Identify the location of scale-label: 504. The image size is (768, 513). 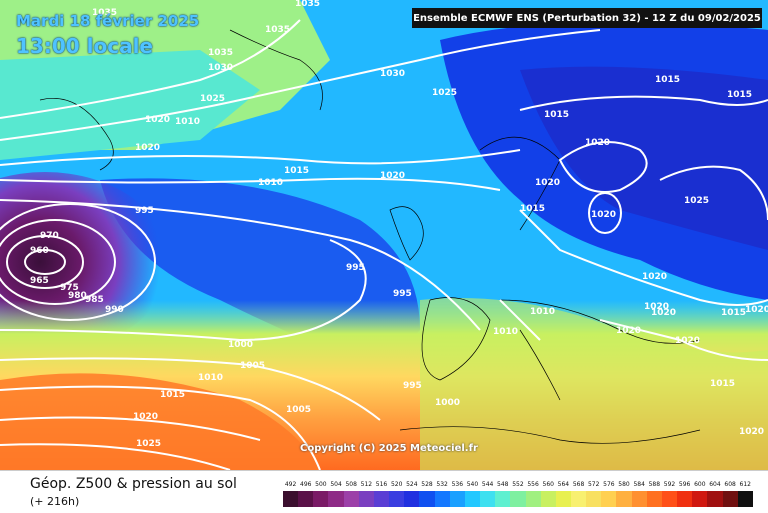
(336, 484).